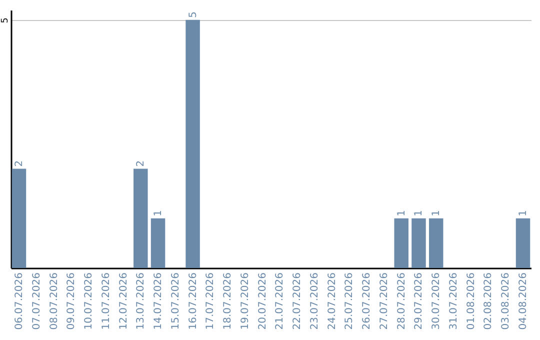  I want to click on x-tick-label: 22.07.2026, so click(298, 301).